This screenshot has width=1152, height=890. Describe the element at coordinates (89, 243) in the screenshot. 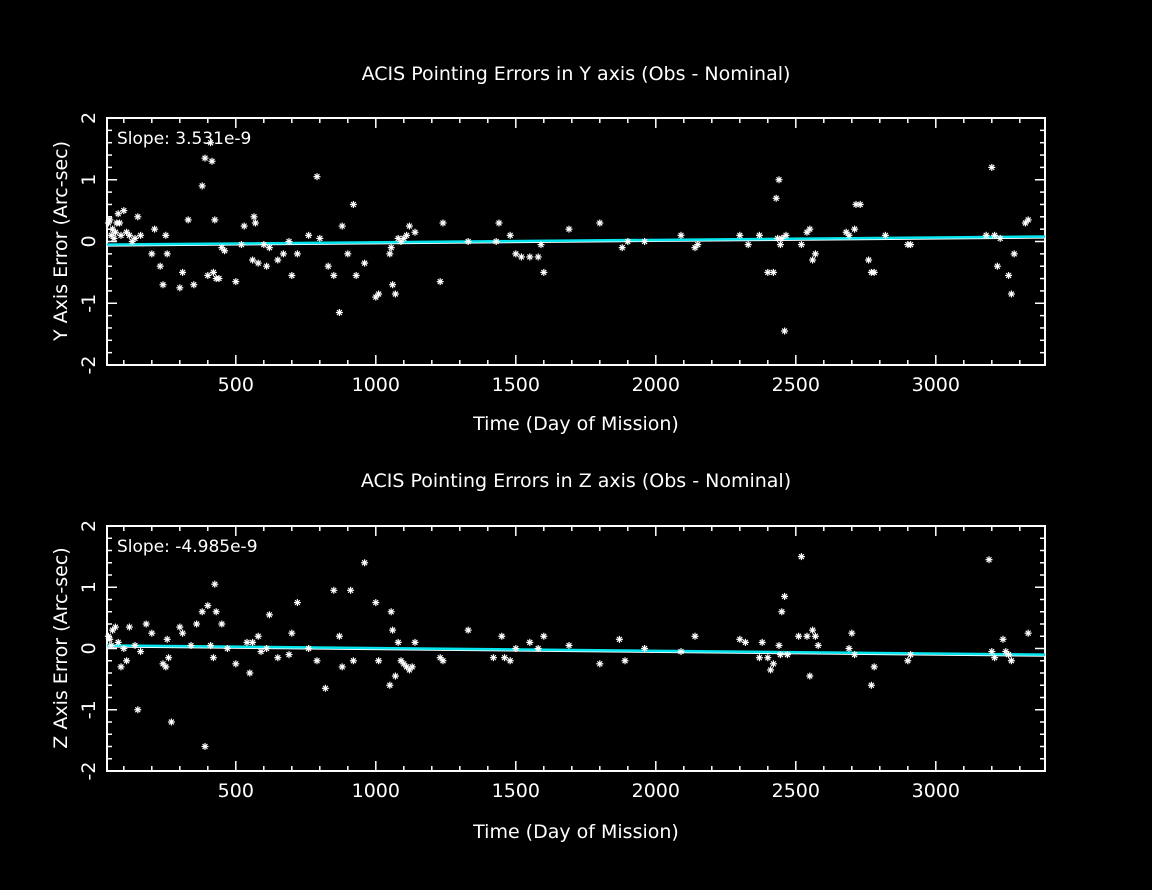

I see `y-tick-labels: -2 -1 0 1 2` at that location.